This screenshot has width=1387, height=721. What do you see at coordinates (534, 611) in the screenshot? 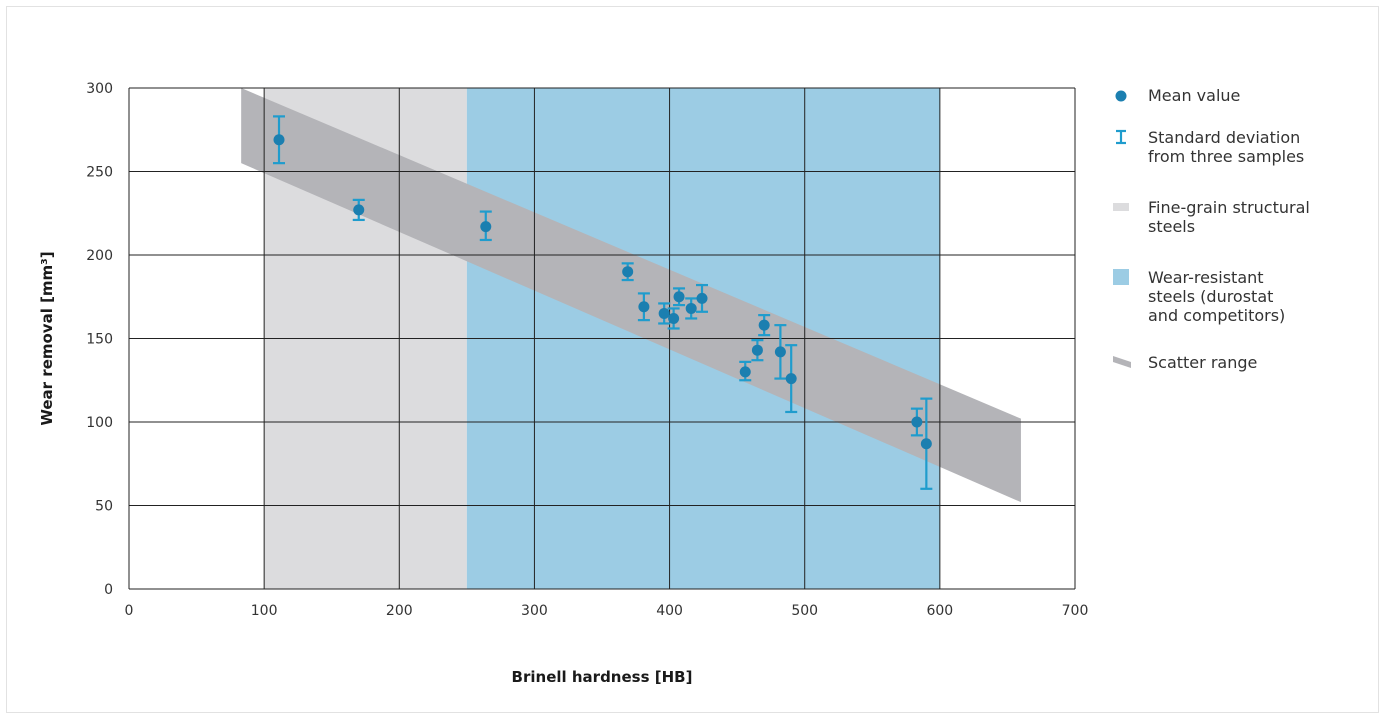
I see `x-tick-label: 300` at bounding box center [534, 611].